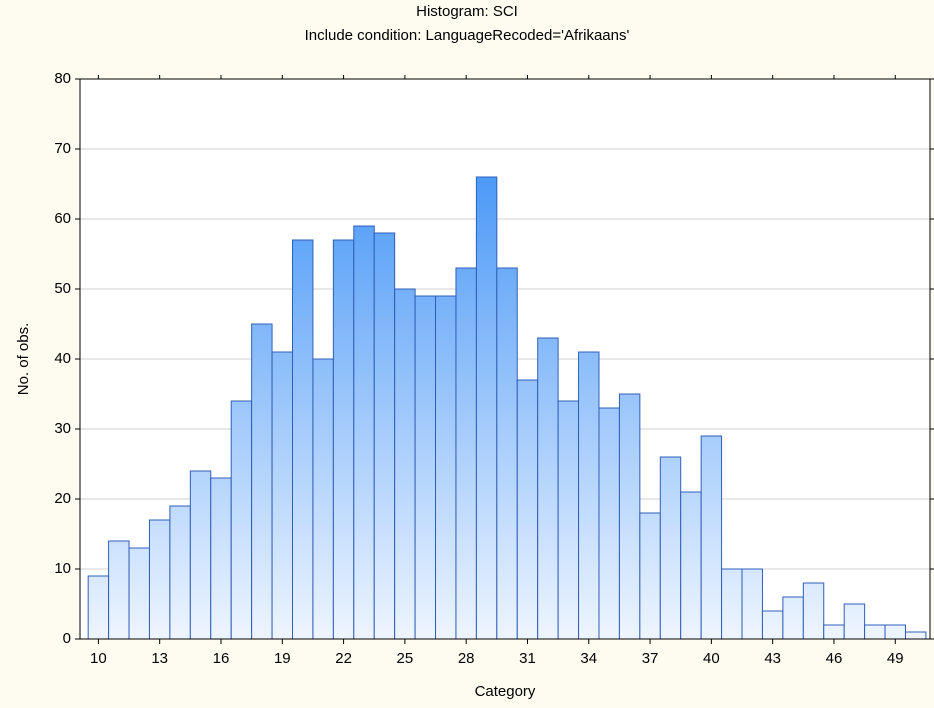 The height and width of the screenshot is (708, 934). What do you see at coordinates (62, 428) in the screenshot?
I see `y-tick-label: 30` at bounding box center [62, 428].